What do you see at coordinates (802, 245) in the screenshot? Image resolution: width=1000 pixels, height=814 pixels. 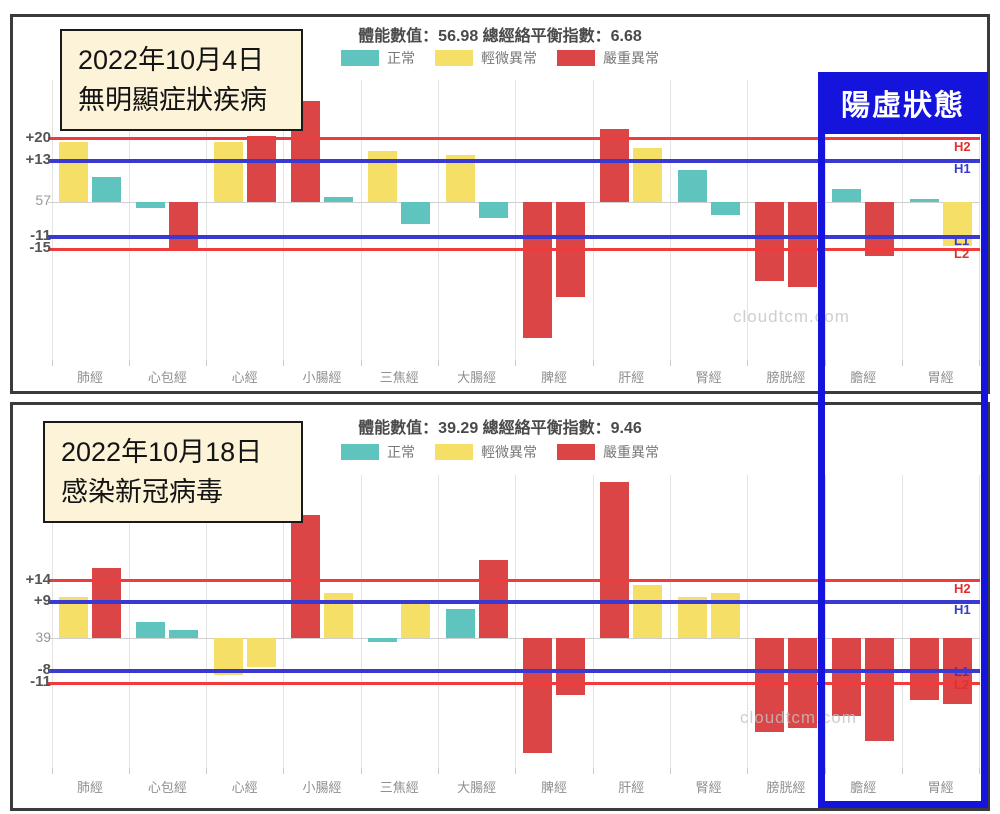 I see `bar-膀胱經-2` at bounding box center [802, 245].